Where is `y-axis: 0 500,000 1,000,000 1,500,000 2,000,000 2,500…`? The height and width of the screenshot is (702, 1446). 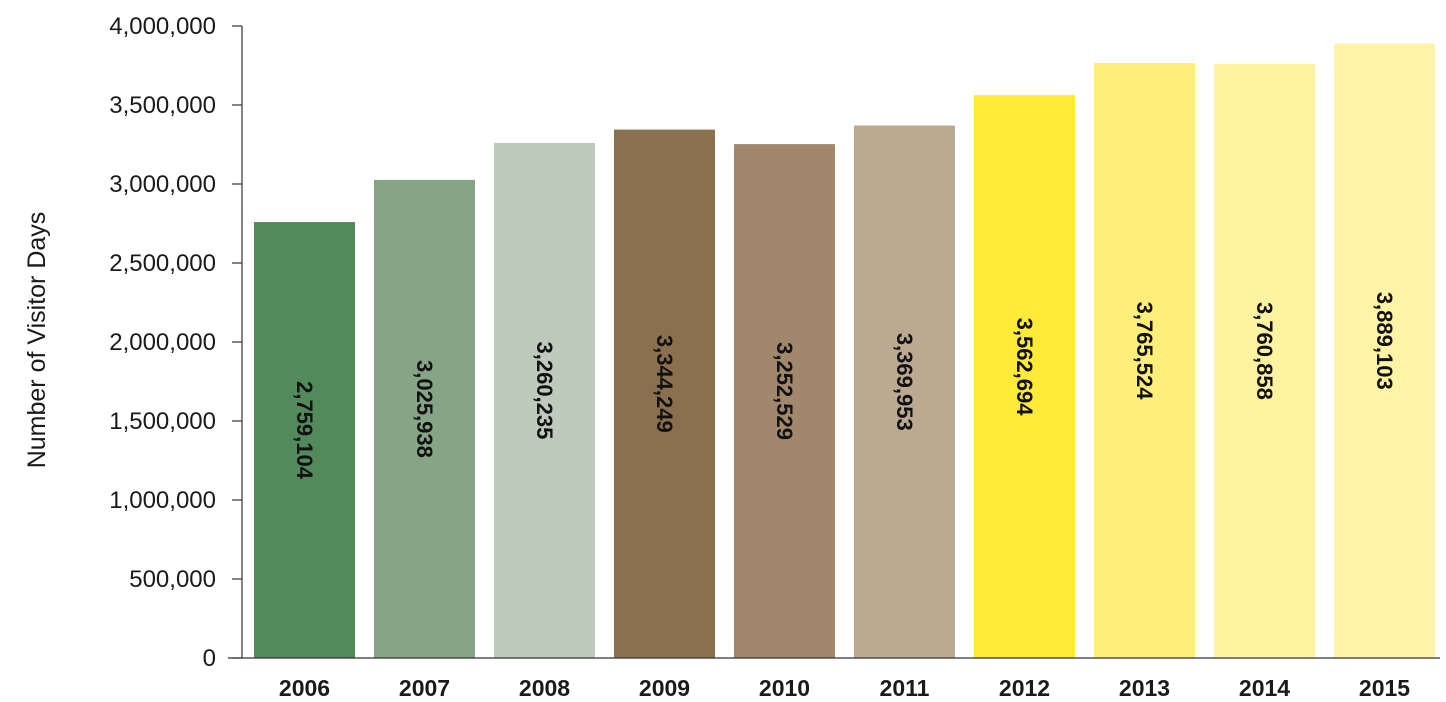
y-axis: 0 500,000 1,000,000 1,500,000 2,000,000 2,500… is located at coordinates (176, 342).